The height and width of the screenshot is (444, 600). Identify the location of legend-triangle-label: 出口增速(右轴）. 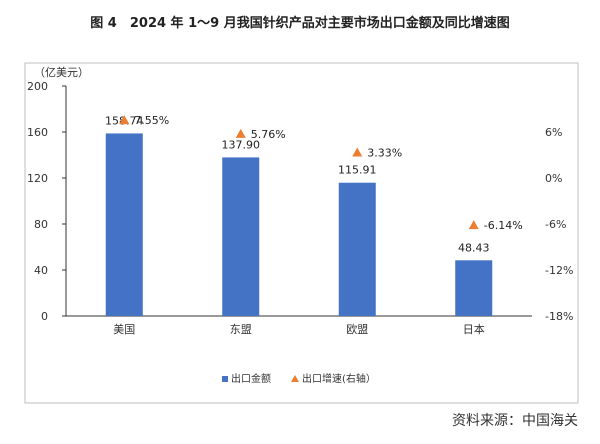
(339, 378).